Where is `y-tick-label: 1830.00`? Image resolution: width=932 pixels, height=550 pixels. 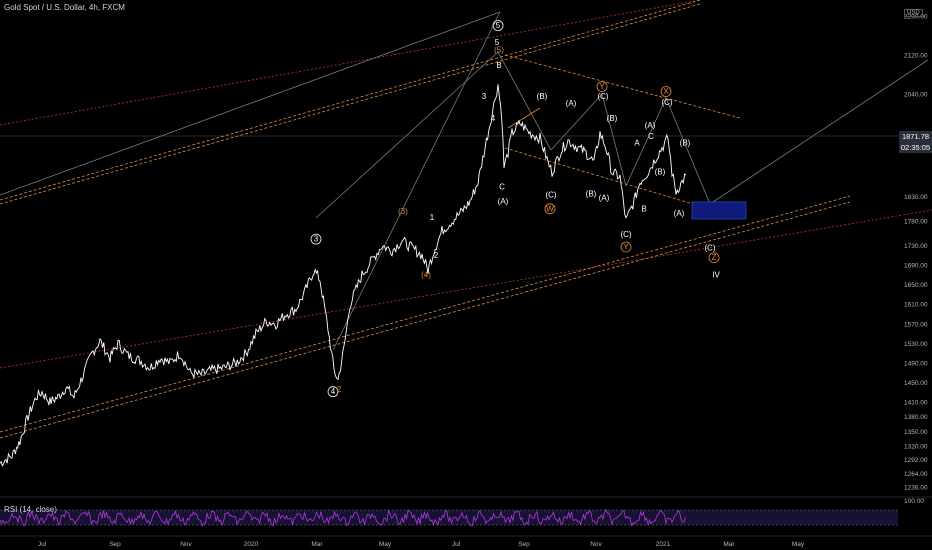
y-tick-label: 1830.00 is located at coordinates (916, 197).